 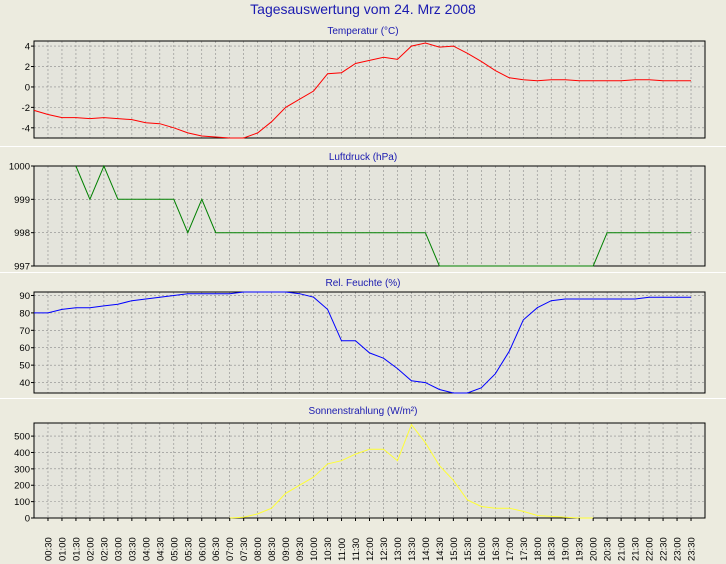 What do you see at coordinates (216, 549) in the screenshot?
I see `x-tick-label: 06:30` at bounding box center [216, 549].